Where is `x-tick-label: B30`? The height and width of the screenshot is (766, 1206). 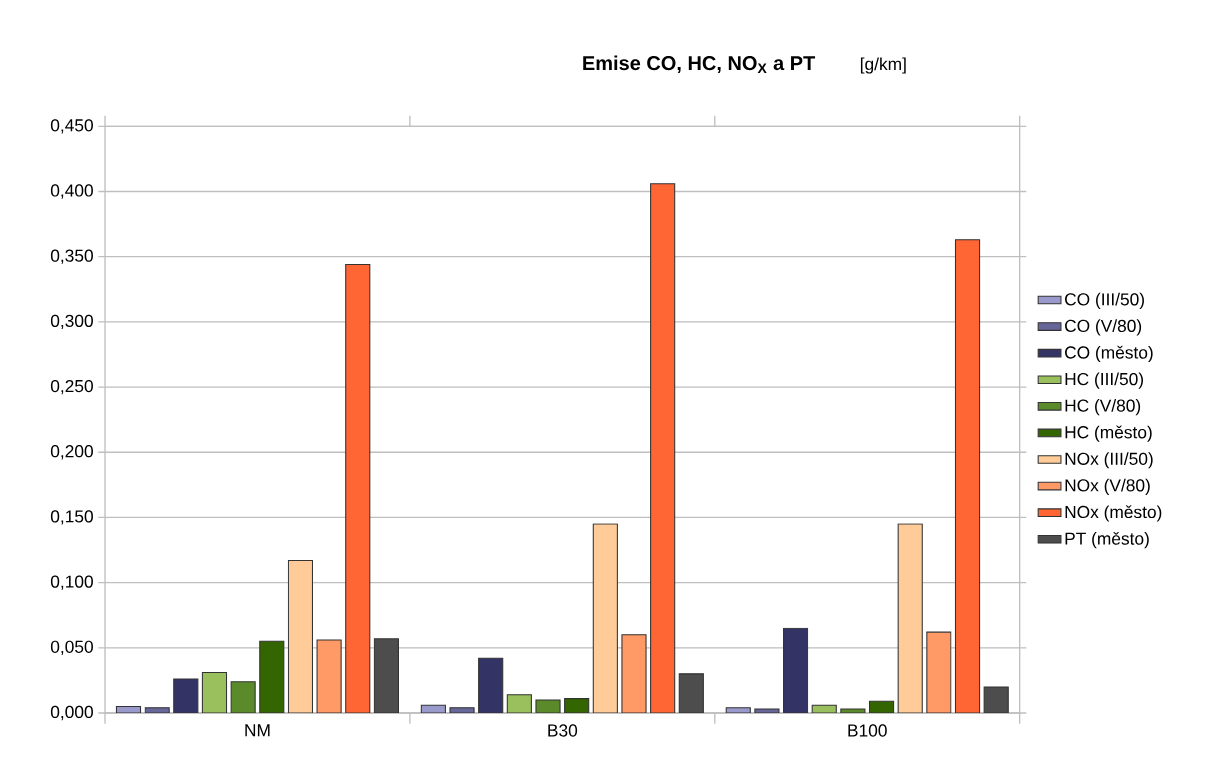 x-tick-label: B30 is located at coordinates (563, 730).